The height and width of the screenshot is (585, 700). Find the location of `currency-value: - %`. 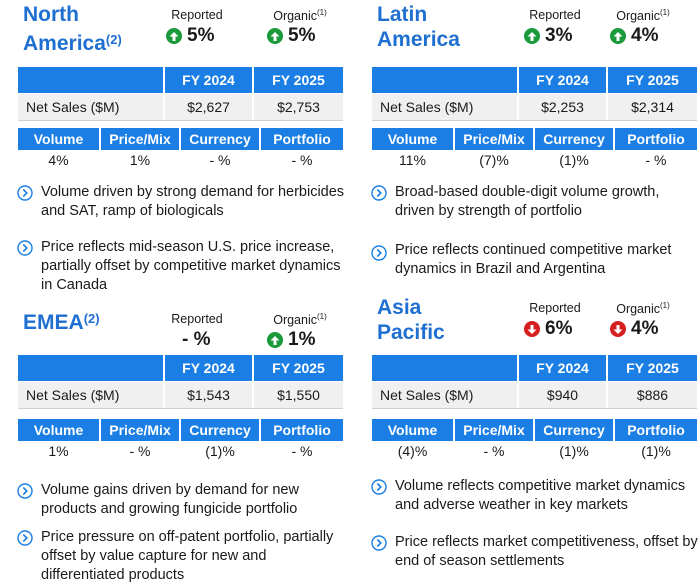

currency-value: - % is located at coordinates (220, 160).